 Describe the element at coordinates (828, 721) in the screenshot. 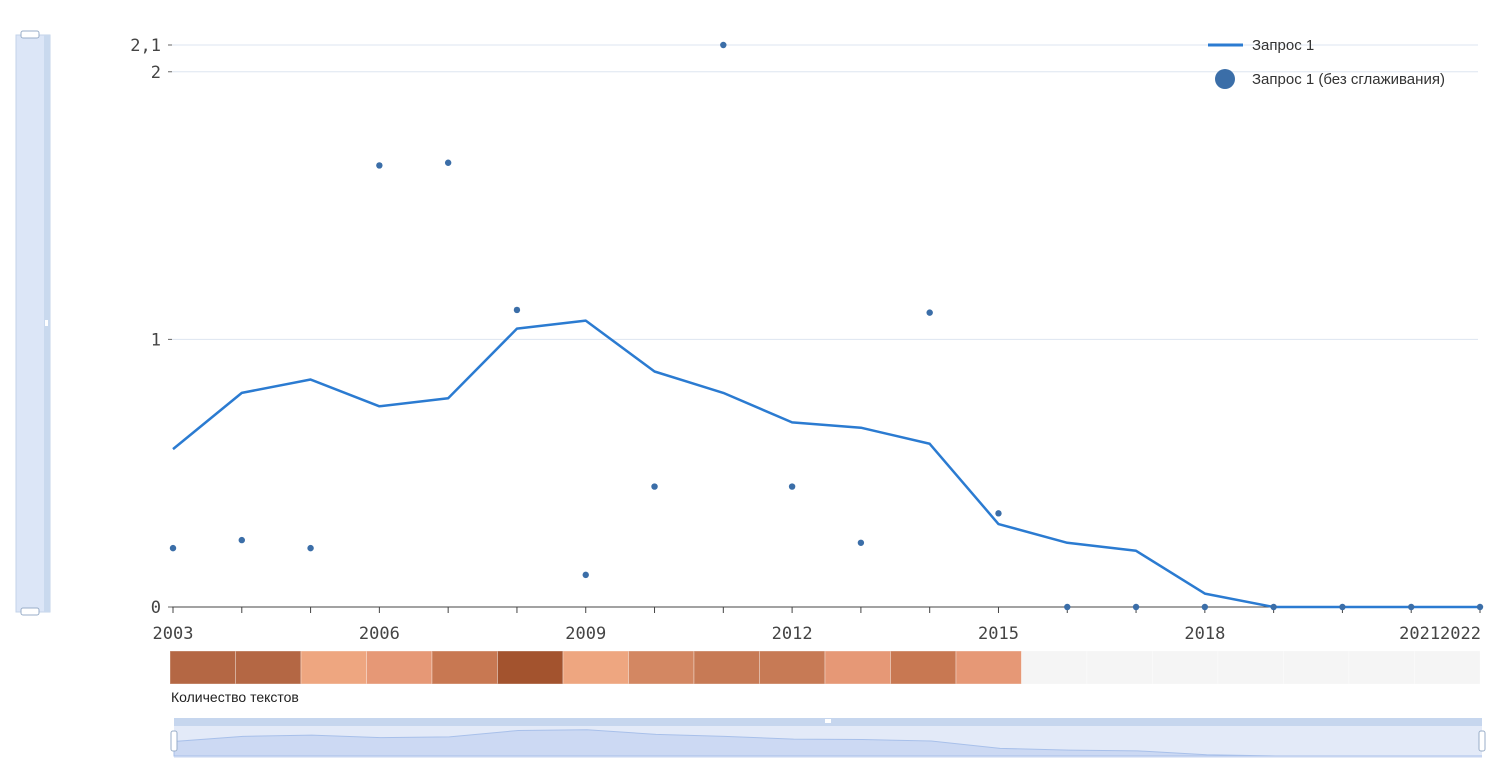

I see `navigator-top-grip` at that location.